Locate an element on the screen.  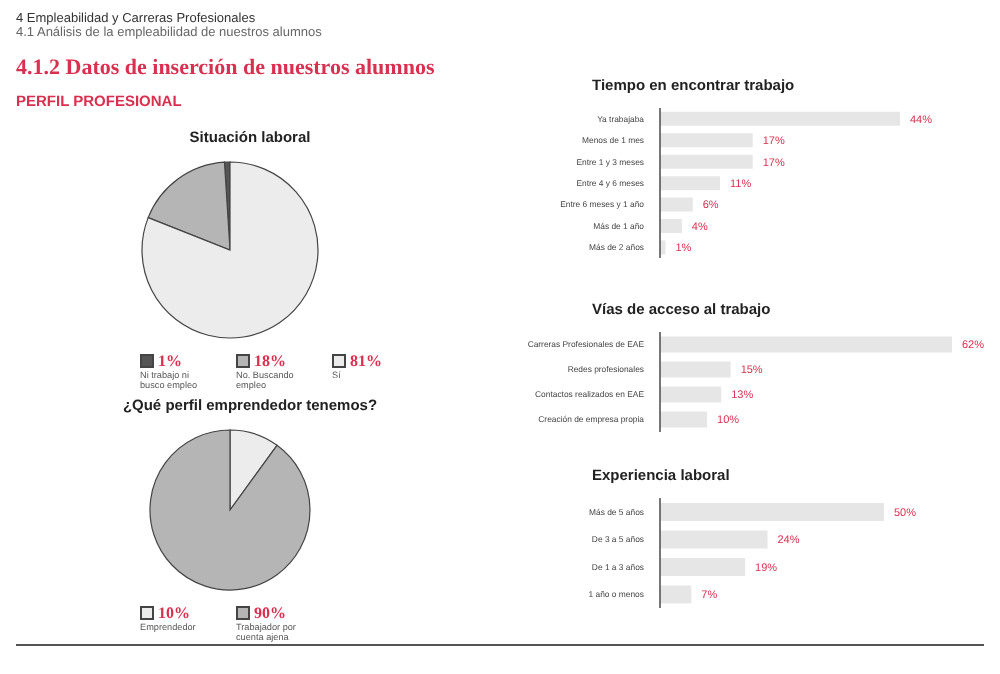
data-label: 81% is located at coordinates (366, 361).